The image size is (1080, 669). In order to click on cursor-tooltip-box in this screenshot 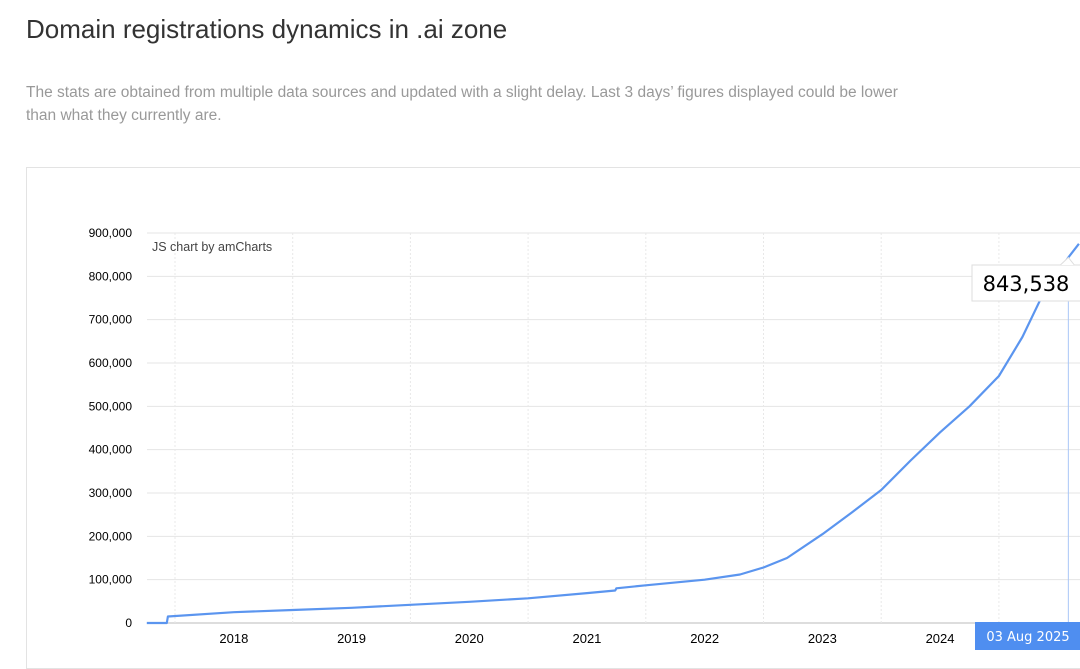, I will do `click(1025, 283)`.